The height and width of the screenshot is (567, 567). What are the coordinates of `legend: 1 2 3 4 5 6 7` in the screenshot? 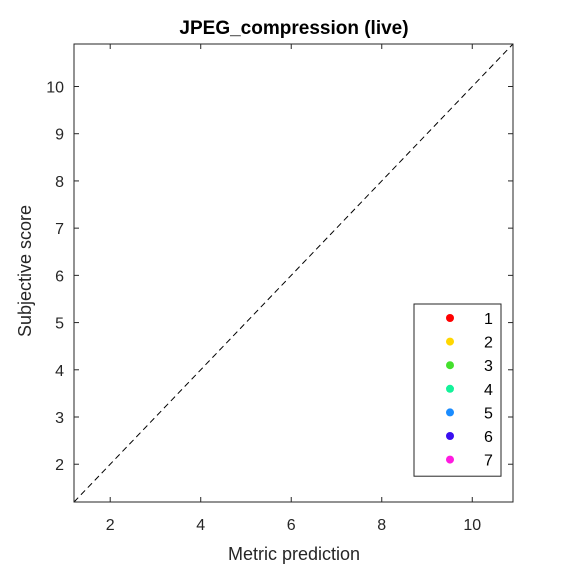 It's located at (457, 390).